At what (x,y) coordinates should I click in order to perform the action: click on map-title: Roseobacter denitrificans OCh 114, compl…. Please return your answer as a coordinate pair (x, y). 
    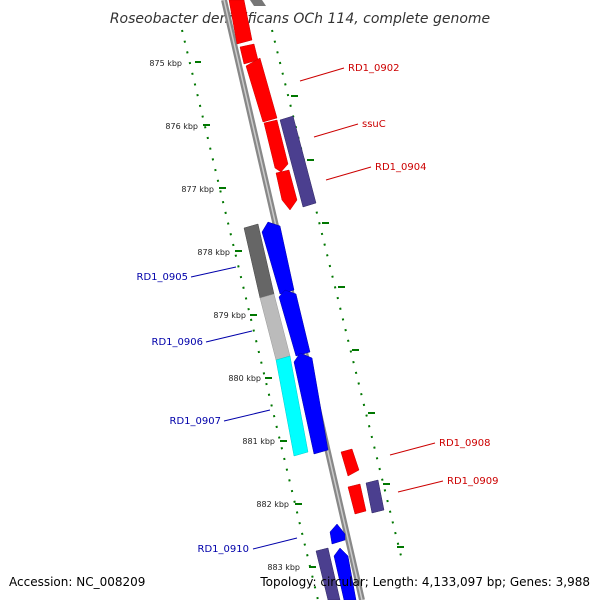
    Looking at the image, I should click on (300, 19).